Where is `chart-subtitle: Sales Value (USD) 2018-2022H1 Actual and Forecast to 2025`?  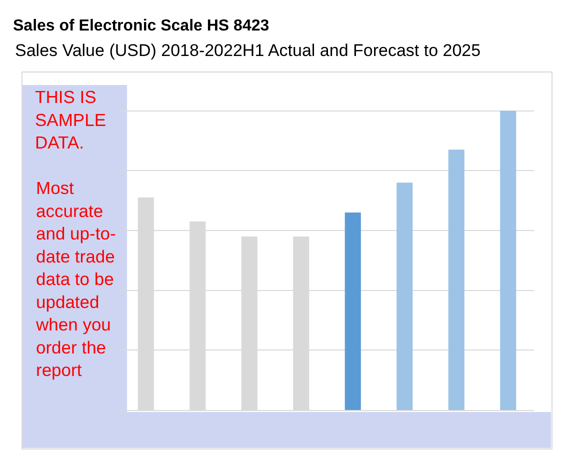 chart-subtitle: Sales Value (USD) 2018-2022H1 Actual and Forecast to 2025 is located at coordinates (248, 50).